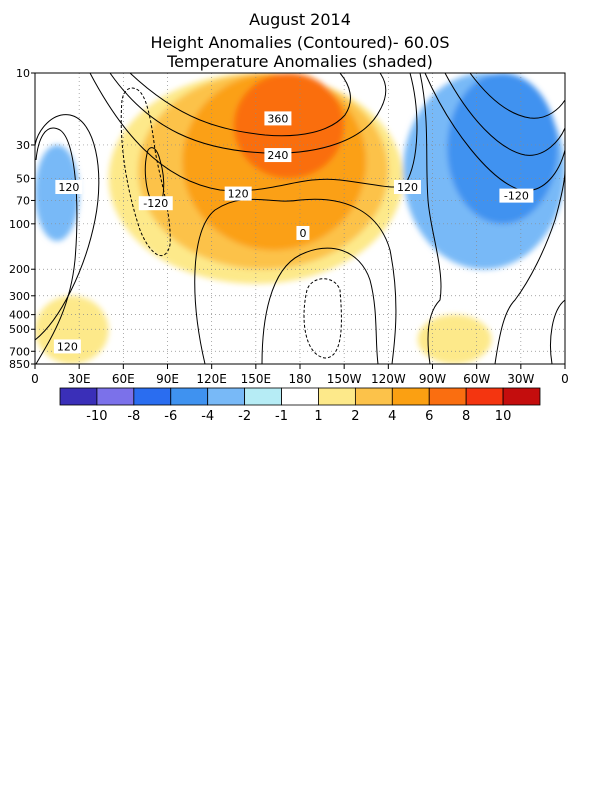  I want to click on x-tick-label: 90W, so click(432, 379).